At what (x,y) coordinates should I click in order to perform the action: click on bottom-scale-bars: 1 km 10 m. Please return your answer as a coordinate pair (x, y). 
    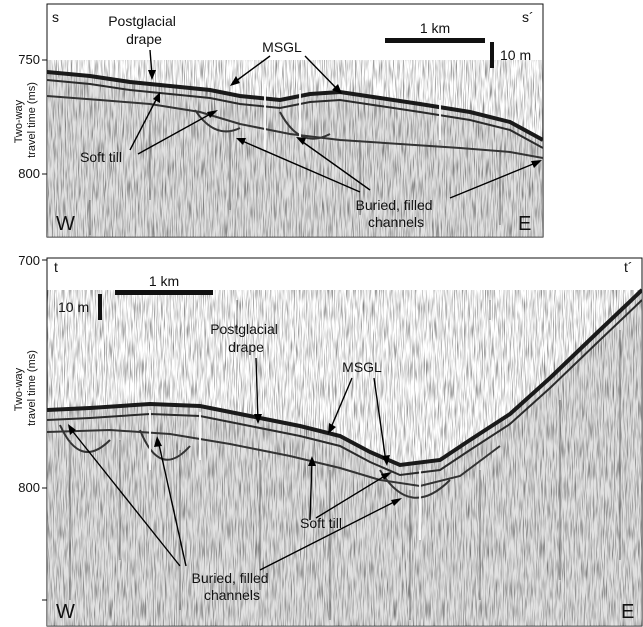
    Looking at the image, I should click on (135, 296).